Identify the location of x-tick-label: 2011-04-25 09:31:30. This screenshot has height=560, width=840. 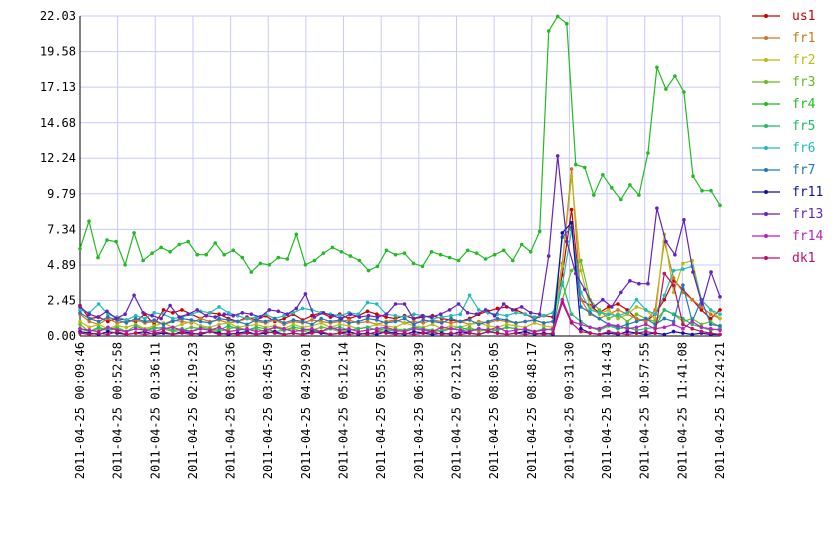
(569, 410).